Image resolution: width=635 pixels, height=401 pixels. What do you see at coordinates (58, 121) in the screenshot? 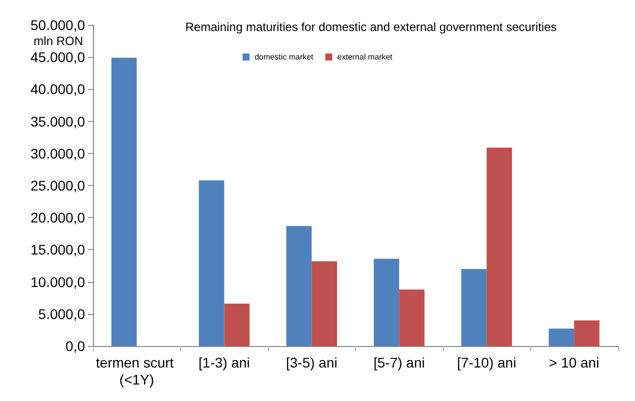
I see `y-tick-label: 35.000,0` at bounding box center [58, 121].